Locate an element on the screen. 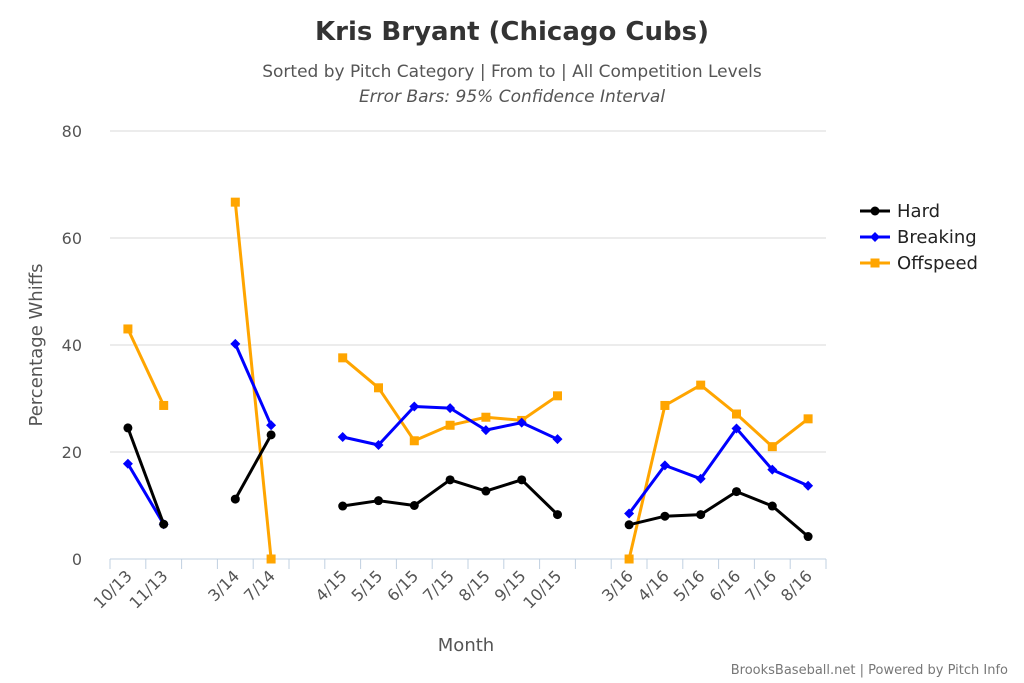 The height and width of the screenshot is (683, 1024). x-tick-label: 5/16 is located at coordinates (689, 585).